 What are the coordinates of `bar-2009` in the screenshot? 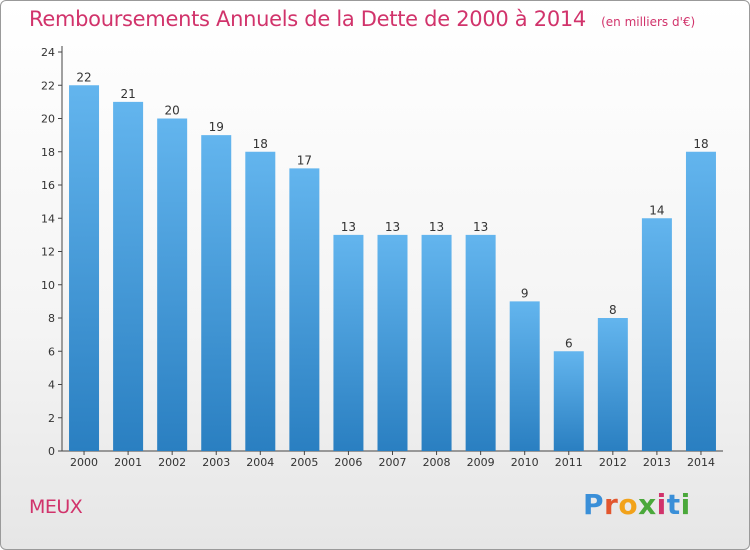 It's located at (480, 342).